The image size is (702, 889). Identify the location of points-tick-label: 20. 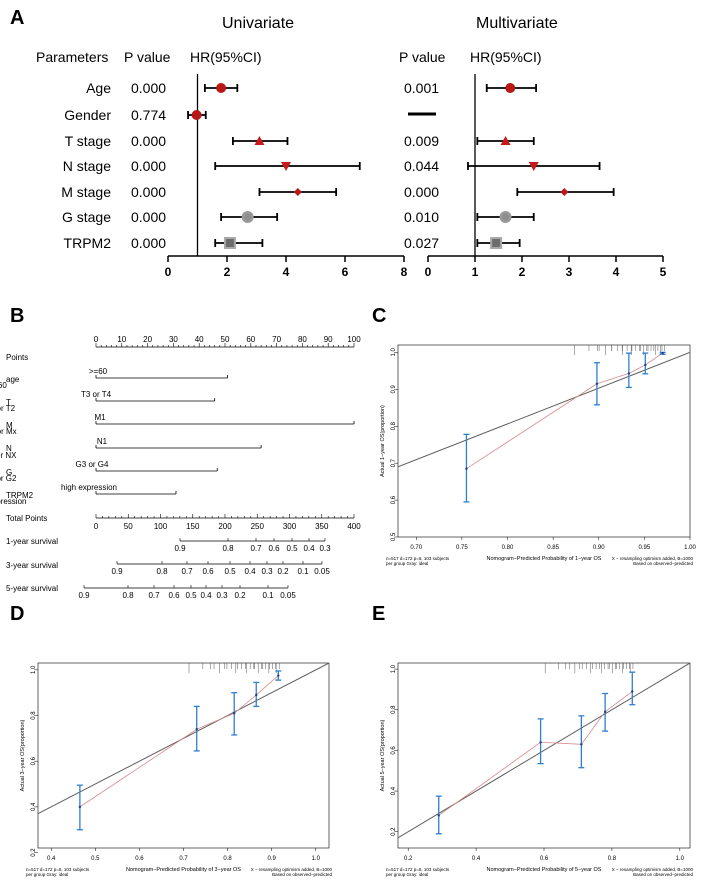
(147, 339).